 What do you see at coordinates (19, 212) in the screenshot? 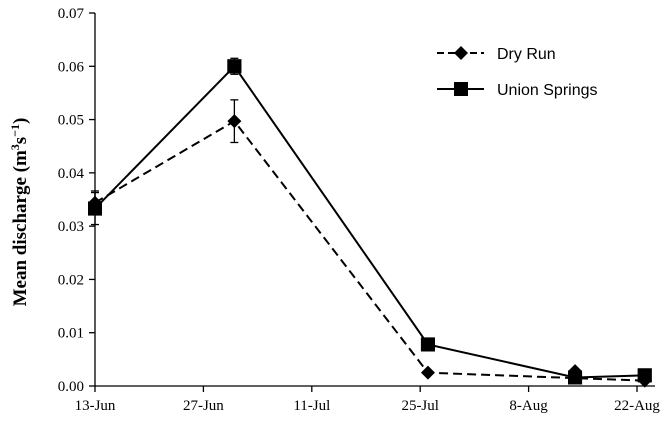
I see `y-axis-label: Mean discharge (m3s−1)` at bounding box center [19, 212].